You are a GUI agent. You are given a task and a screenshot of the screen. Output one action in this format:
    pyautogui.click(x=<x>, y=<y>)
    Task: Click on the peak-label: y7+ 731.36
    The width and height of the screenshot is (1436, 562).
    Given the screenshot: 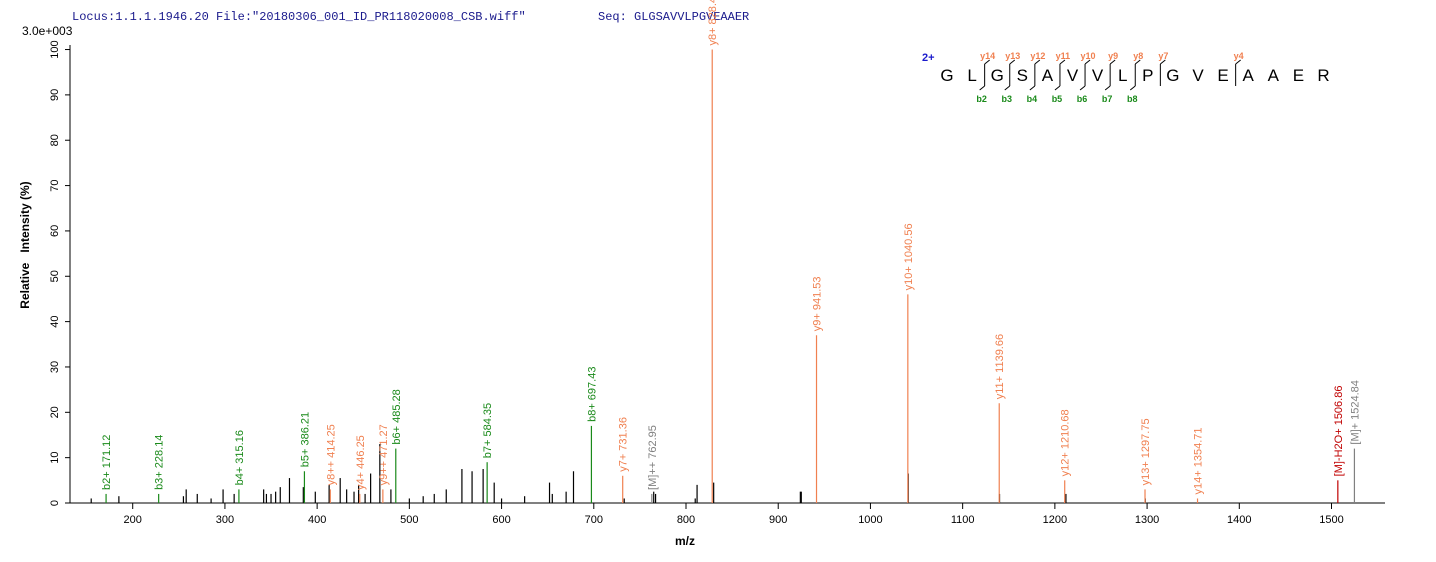 What is the action you would take?
    pyautogui.click(x=624, y=444)
    